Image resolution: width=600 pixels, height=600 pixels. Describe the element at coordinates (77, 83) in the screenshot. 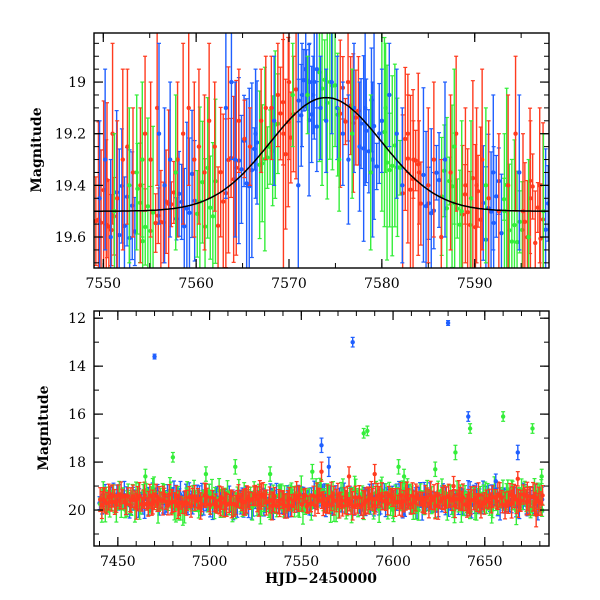

I see `y-tick-label: 19` at that location.